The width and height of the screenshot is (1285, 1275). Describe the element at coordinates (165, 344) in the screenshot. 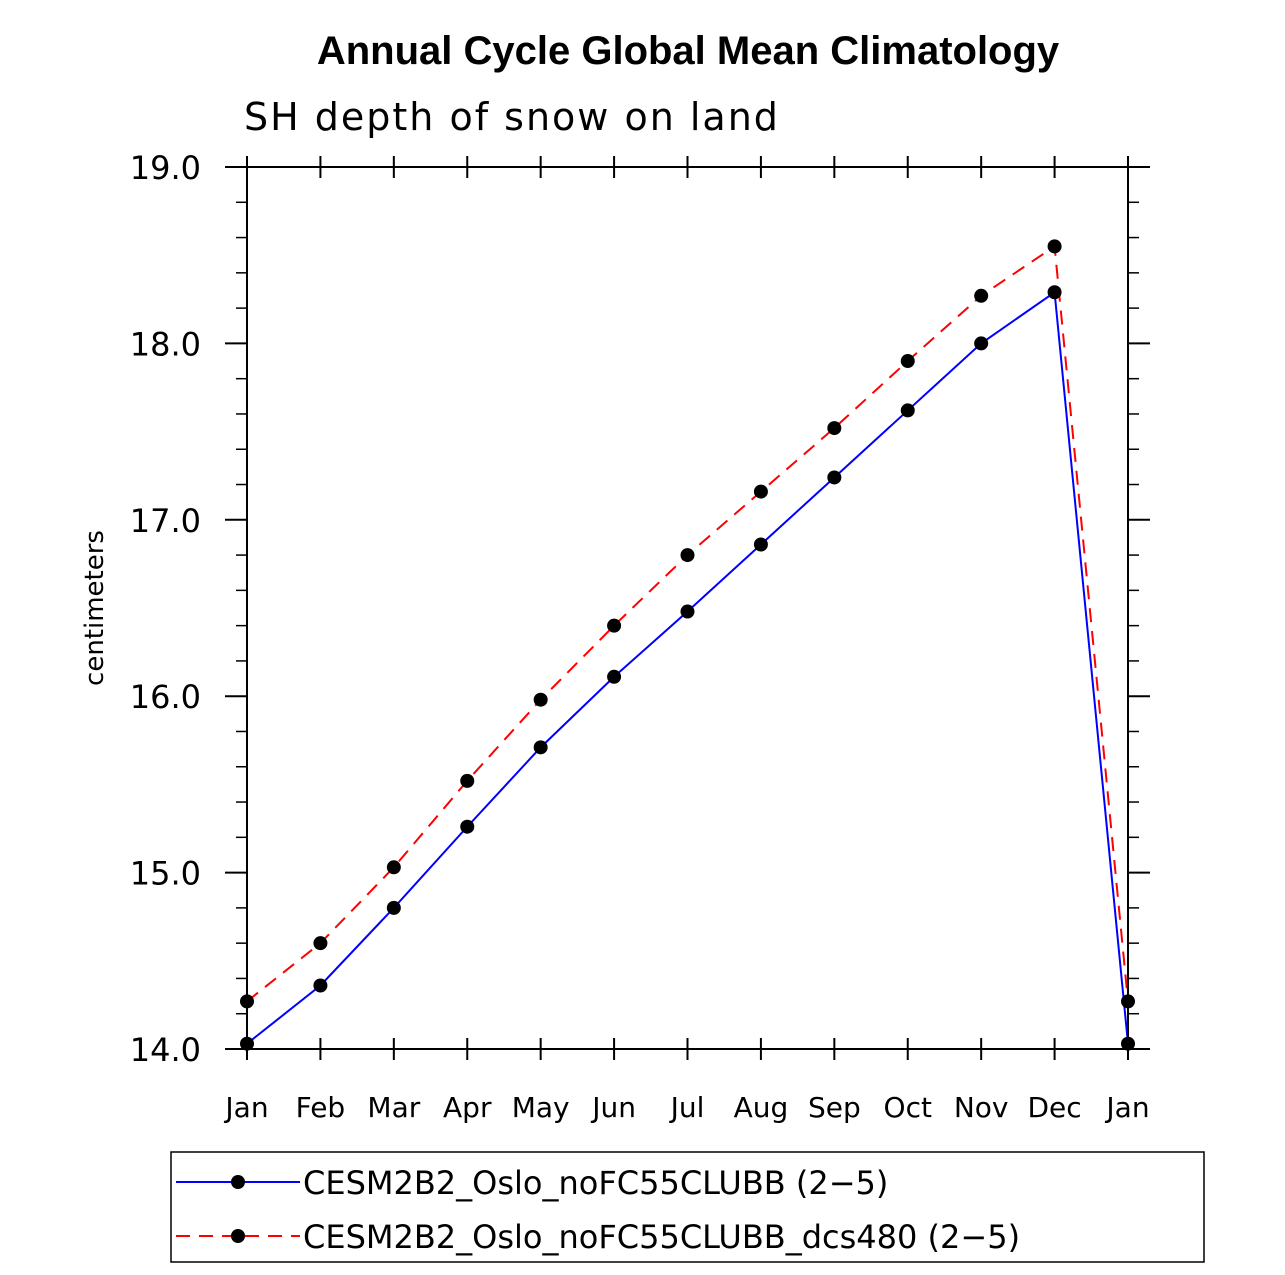

I see `y-tick-label: 18.0` at that location.